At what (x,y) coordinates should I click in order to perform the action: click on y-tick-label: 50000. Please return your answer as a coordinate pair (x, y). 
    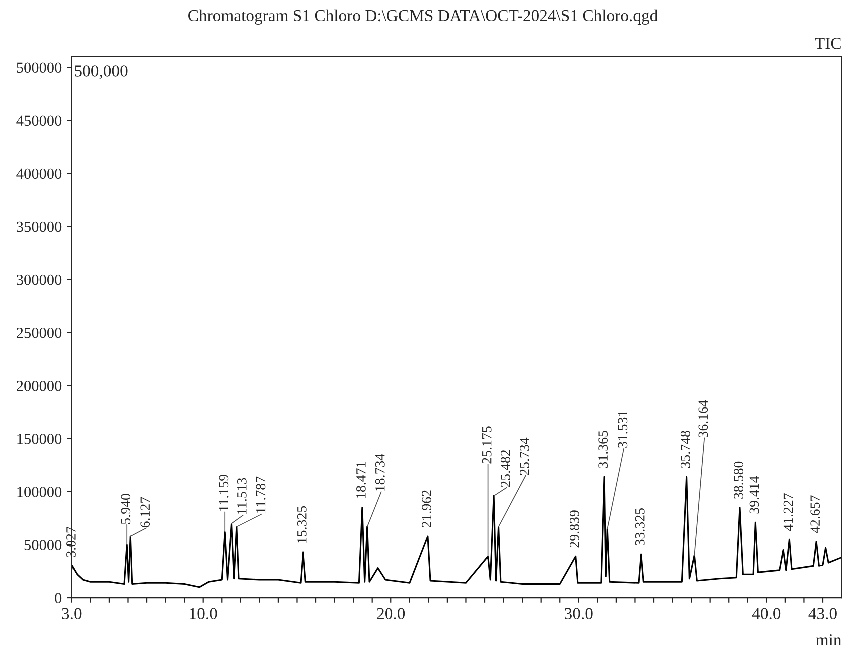
    Looking at the image, I should click on (43, 545).